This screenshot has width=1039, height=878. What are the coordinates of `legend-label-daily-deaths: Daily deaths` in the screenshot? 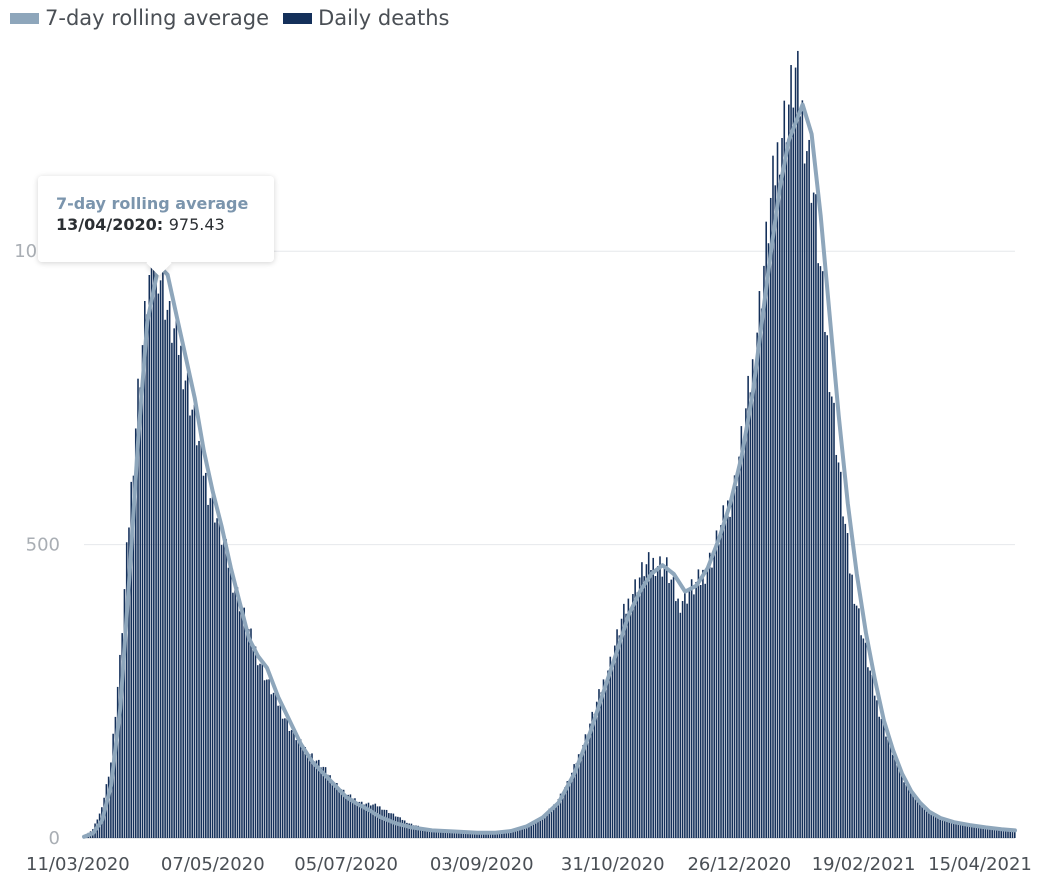 It's located at (384, 18).